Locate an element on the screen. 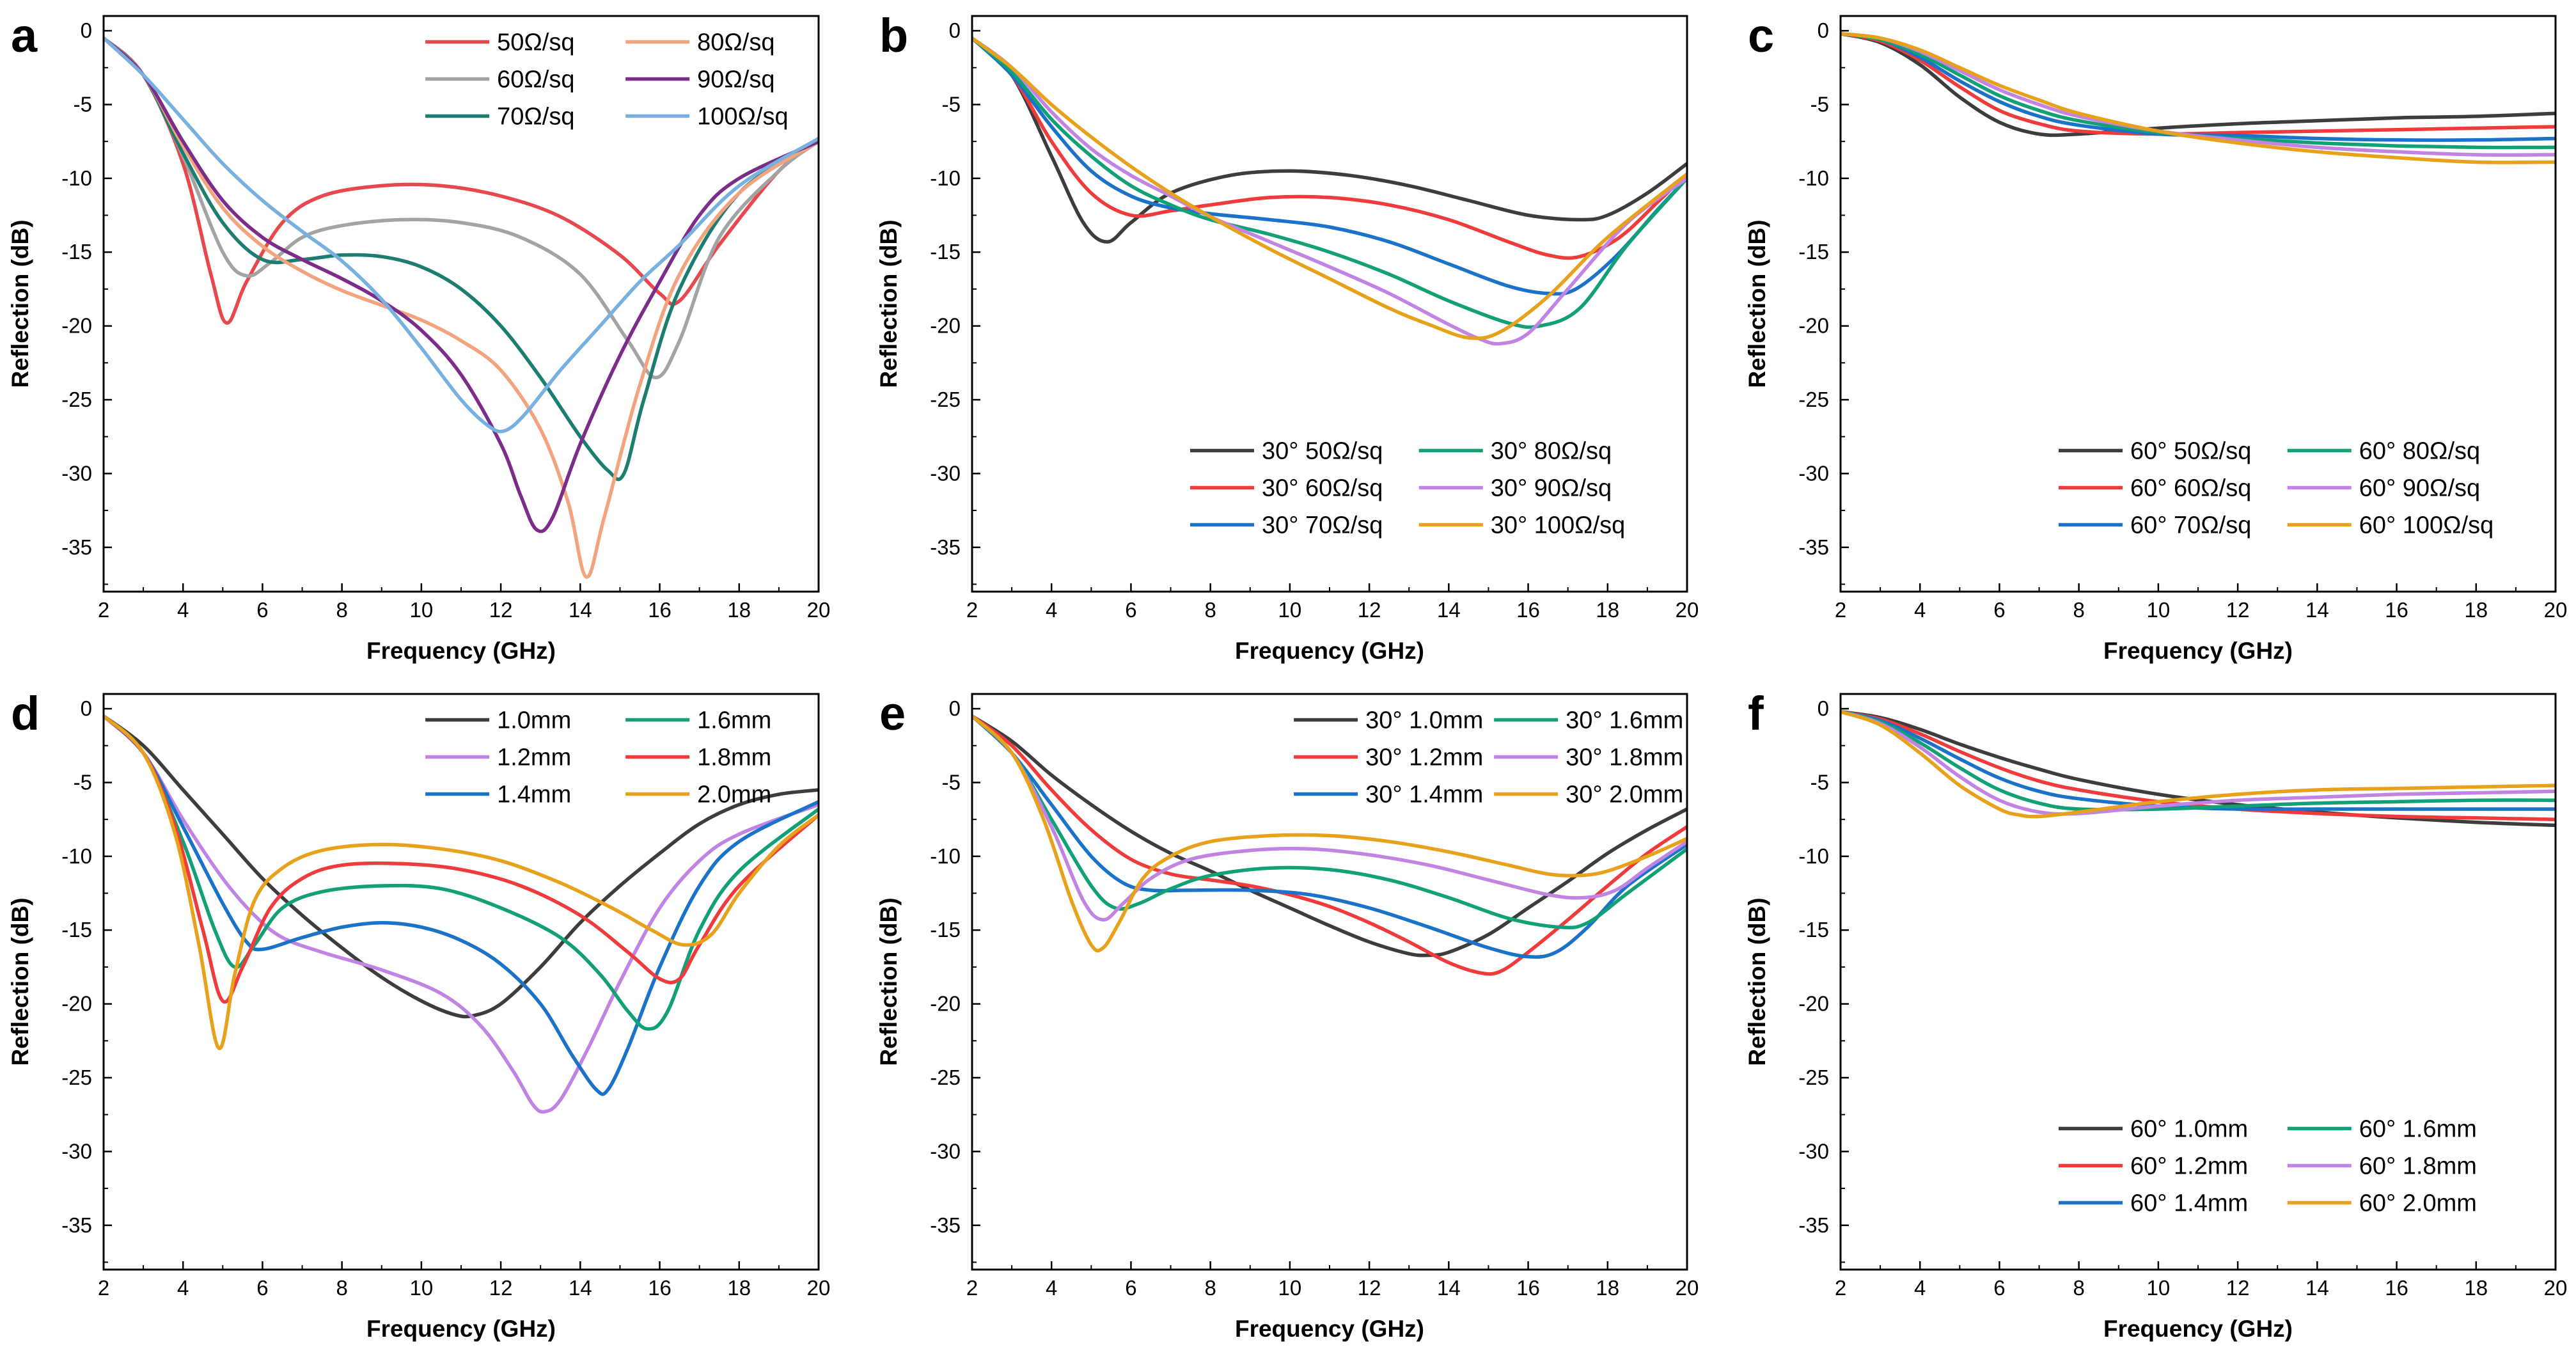  legend-label: 70Ω/sq is located at coordinates (535, 117).